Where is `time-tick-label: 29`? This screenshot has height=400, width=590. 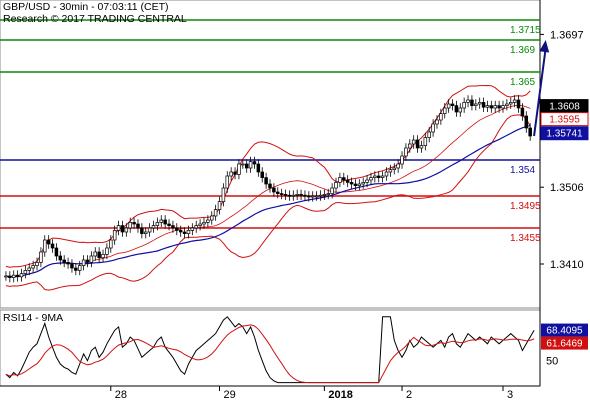 time-tick-label: 29 is located at coordinates (230, 394).